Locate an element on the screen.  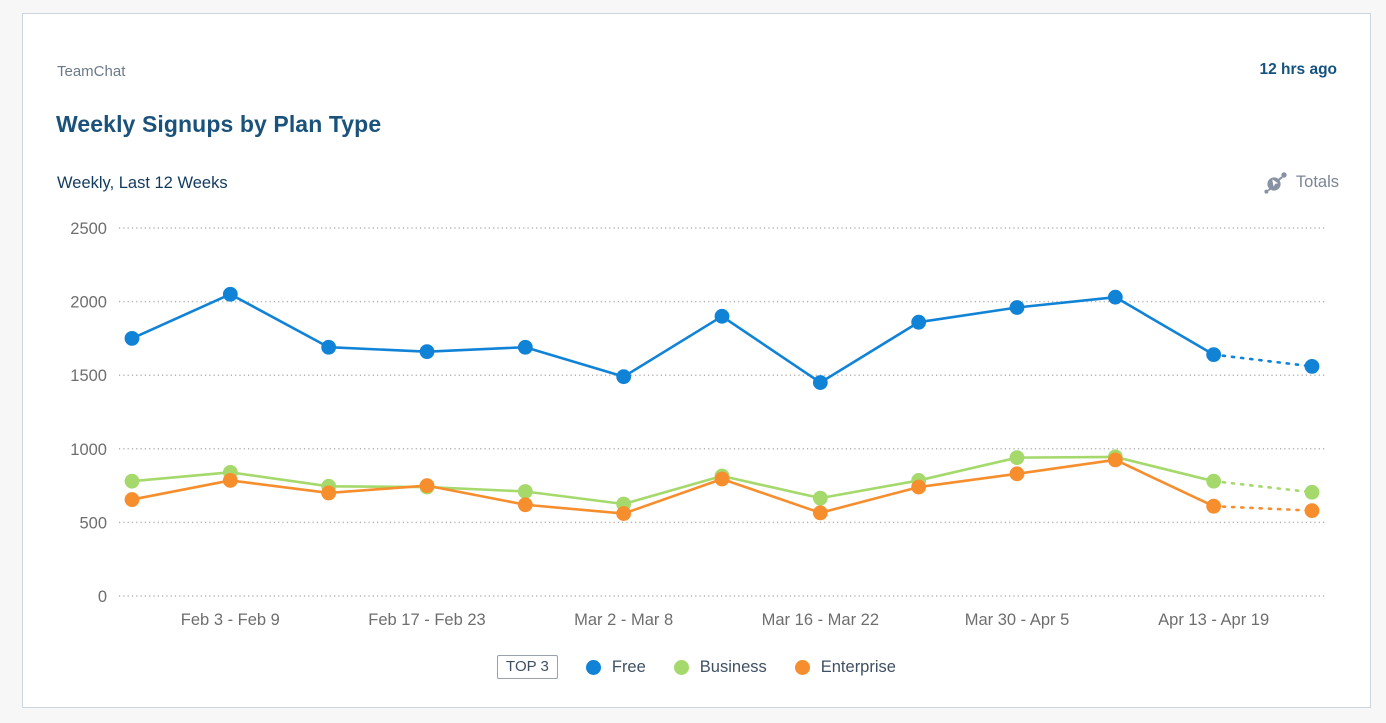
svg-text: Feb 17 - Feb 23 is located at coordinates (426, 620).